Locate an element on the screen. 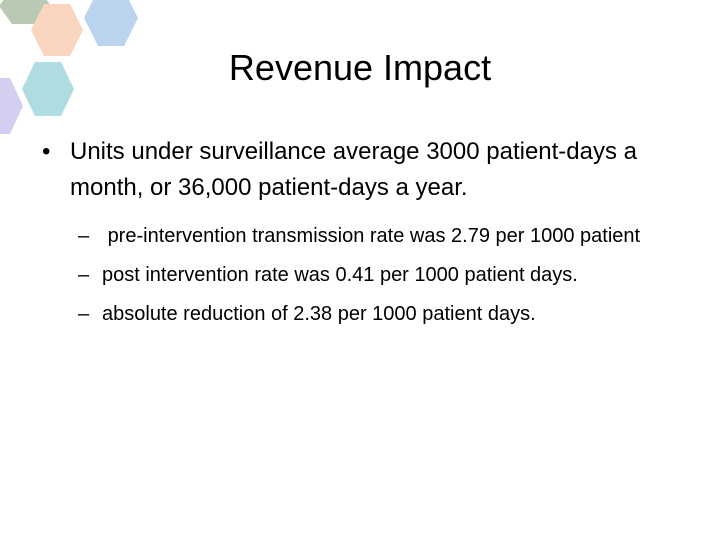 The width and height of the screenshot is (720, 540). hexagon-lavender is located at coordinates (11, 106).